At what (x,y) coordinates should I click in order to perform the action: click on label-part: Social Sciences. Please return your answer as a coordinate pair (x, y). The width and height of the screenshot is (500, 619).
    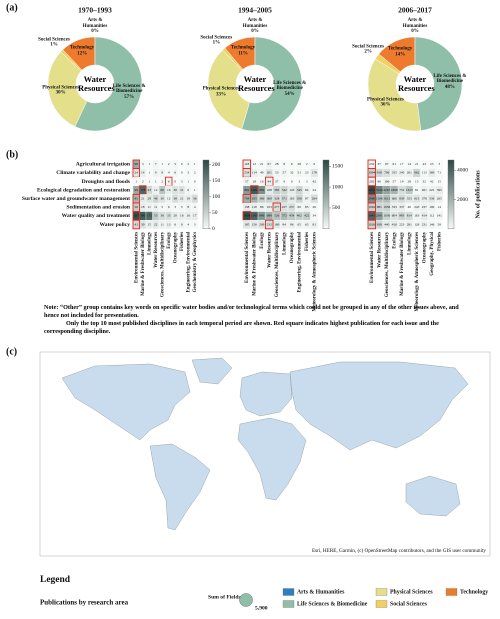
    Looking at the image, I should click on (54, 40).